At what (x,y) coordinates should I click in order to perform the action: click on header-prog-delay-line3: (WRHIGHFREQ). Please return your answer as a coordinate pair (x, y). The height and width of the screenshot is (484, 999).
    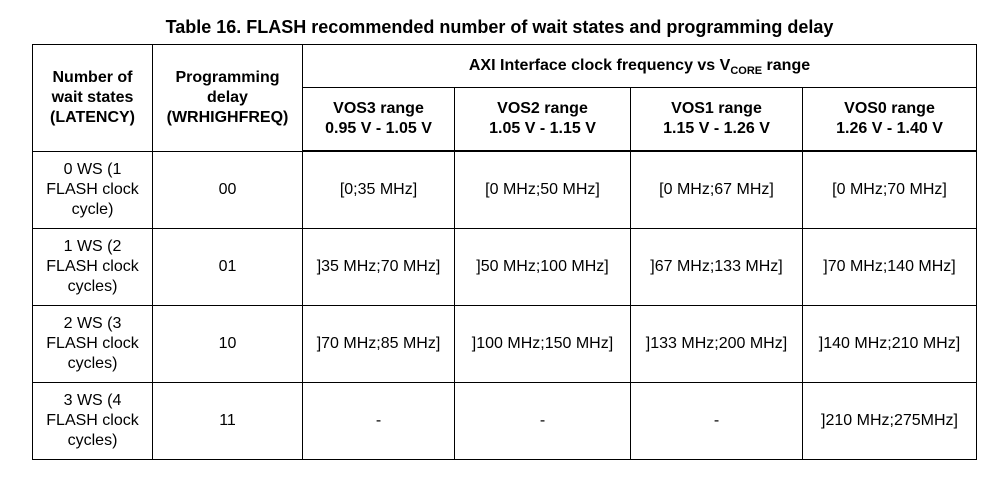
    Looking at the image, I should click on (227, 117).